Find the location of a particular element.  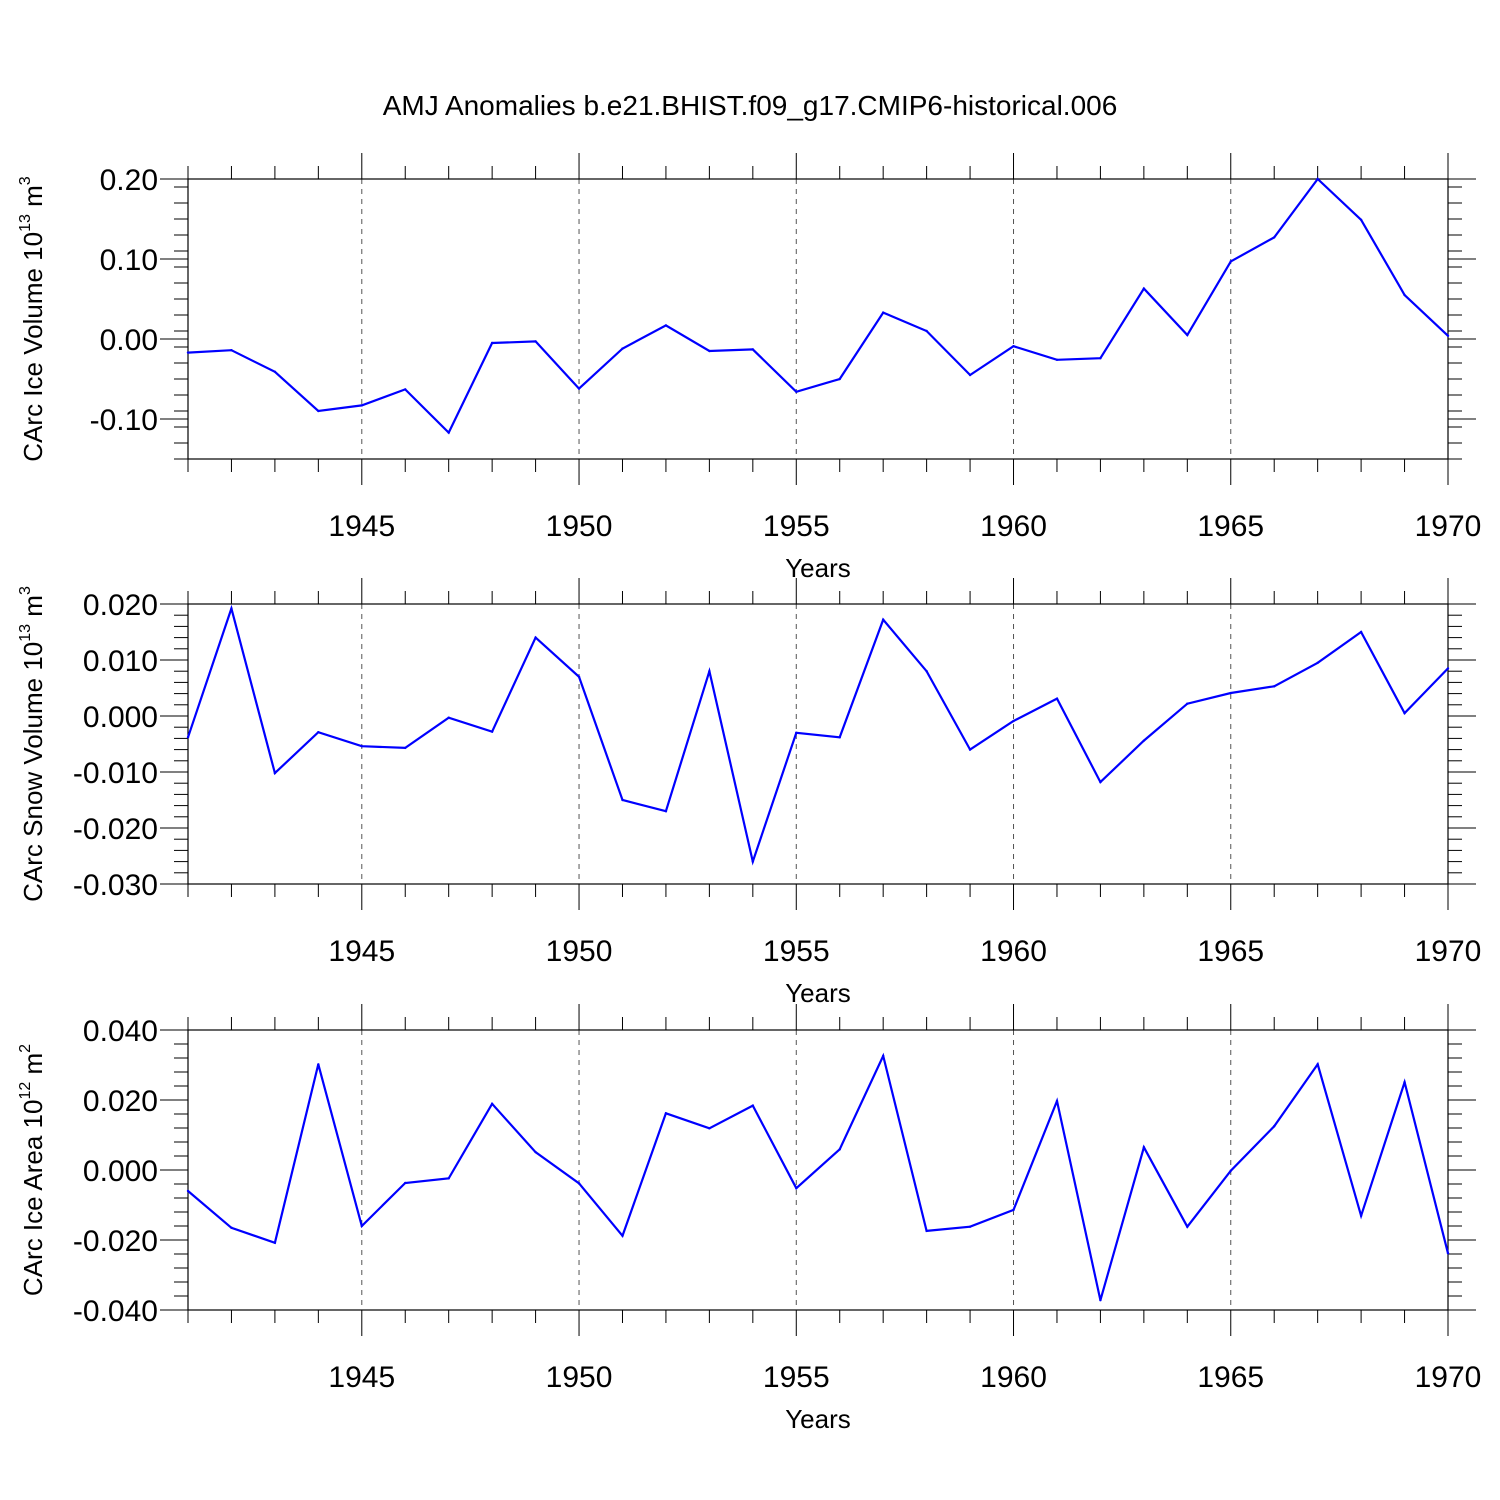

data-point-1942 is located at coordinates (231, 1227).